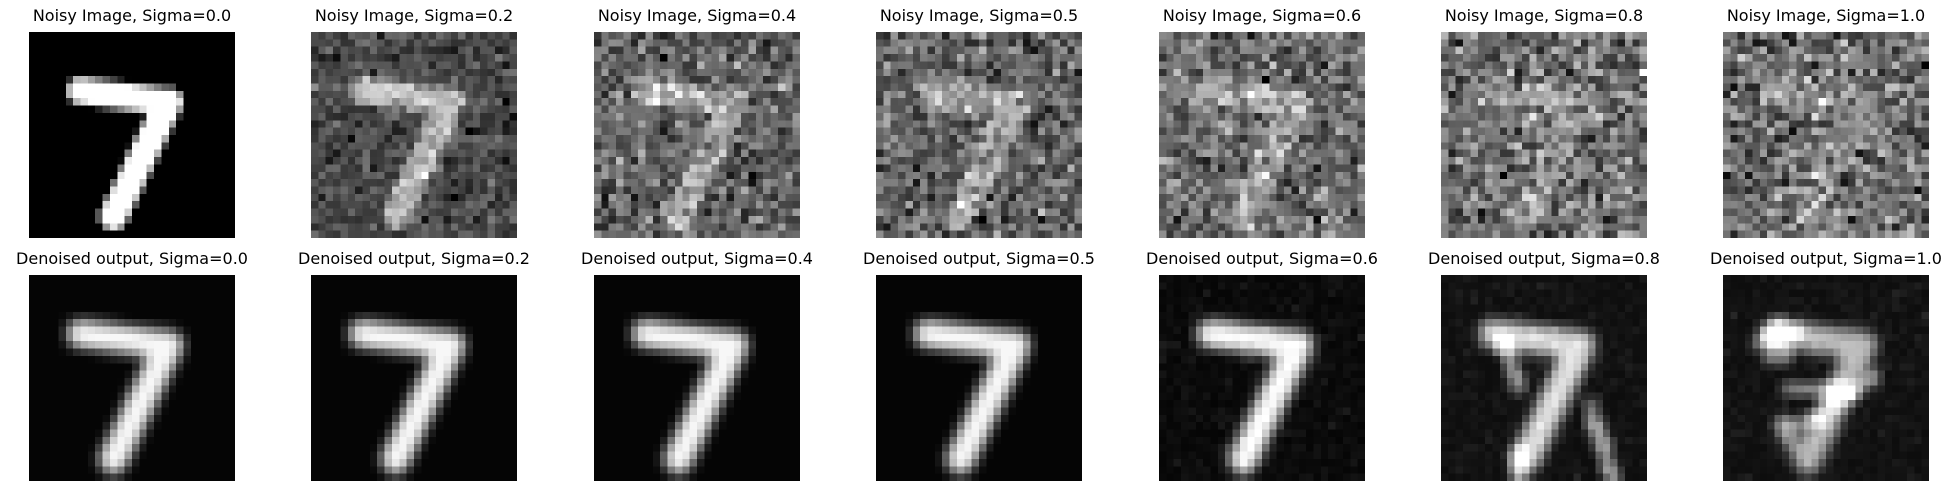 This screenshot has width=1949, height=490. Describe the element at coordinates (414, 258) in the screenshot. I see `denoised-panel-title: Denoised output, Sigma=0.2` at that location.